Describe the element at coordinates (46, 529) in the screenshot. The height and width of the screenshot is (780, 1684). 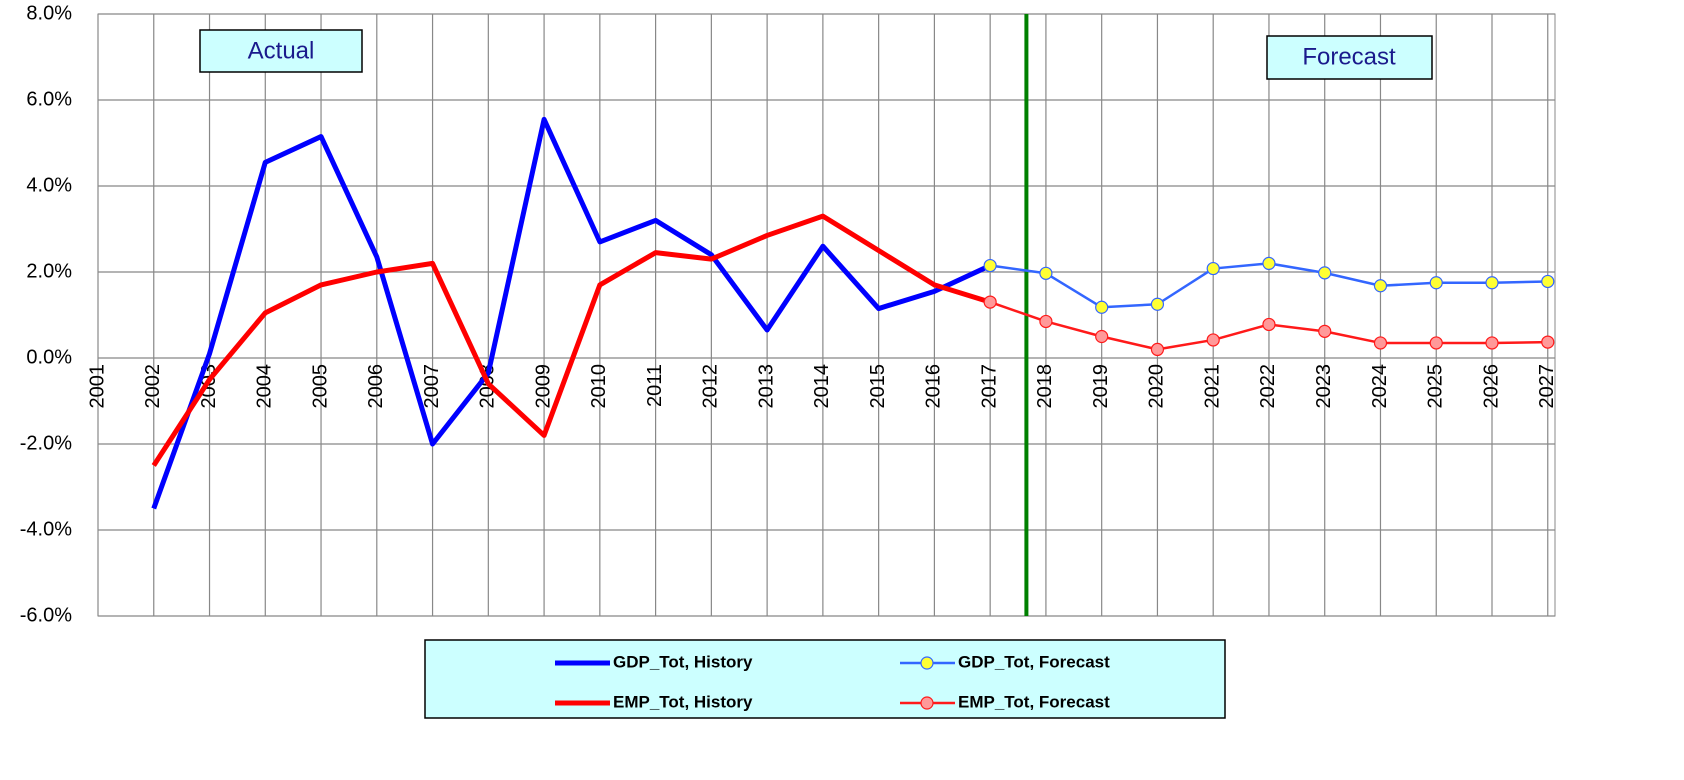
I see `y-tick-label: -4.0%` at that location.